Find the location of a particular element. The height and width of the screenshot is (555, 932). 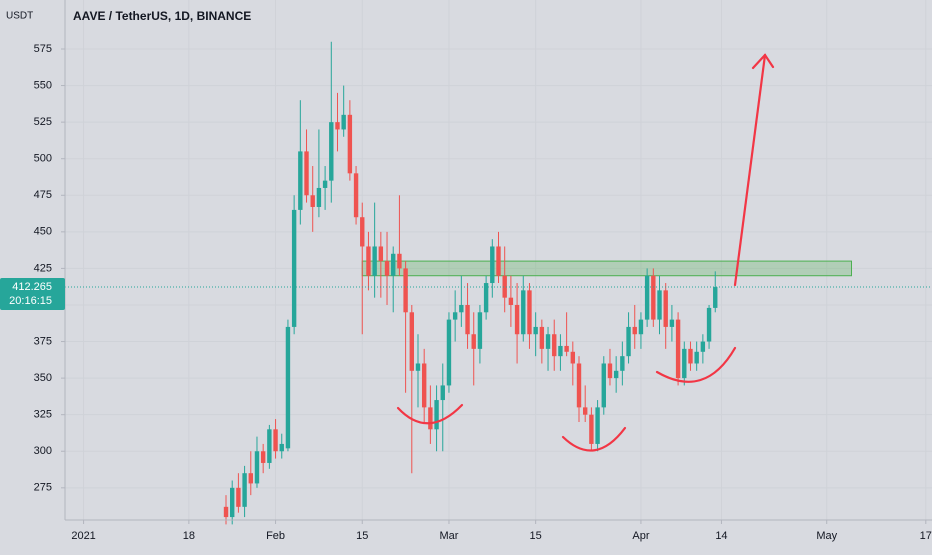

y-tick-label: 550 is located at coordinates (43, 85).